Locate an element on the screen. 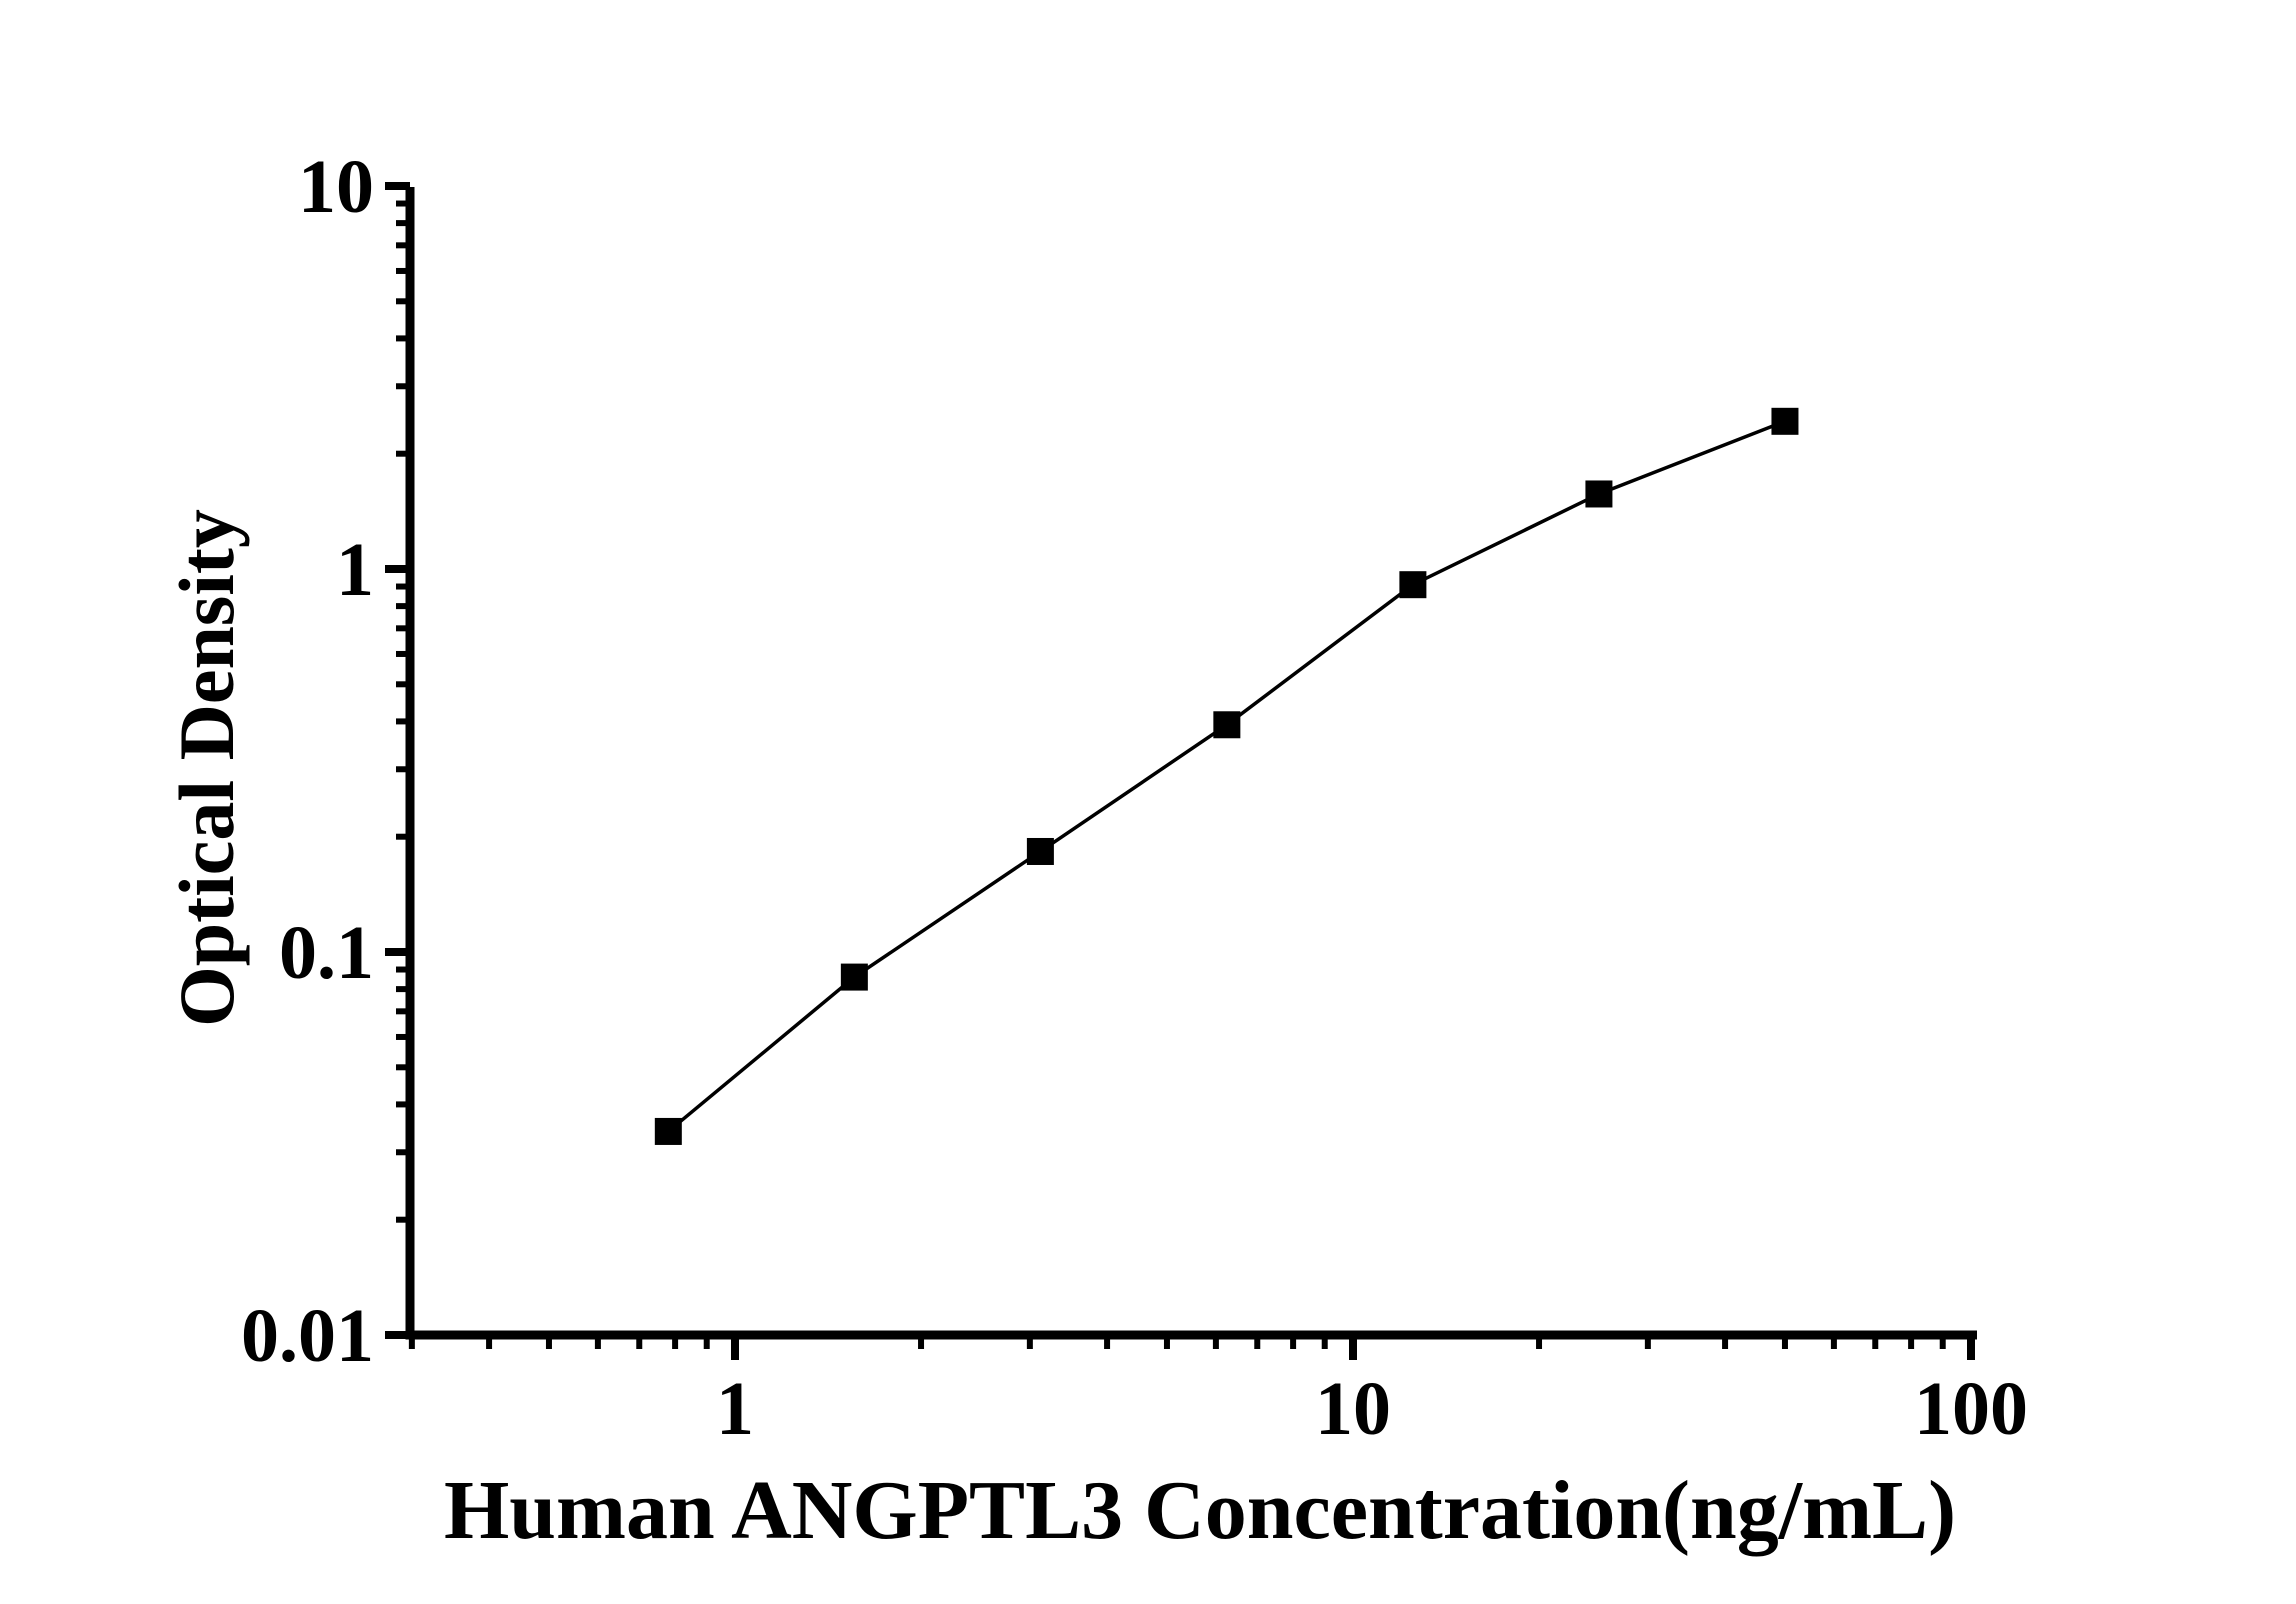 The image size is (2296, 1604). y-tick-label: 10 is located at coordinates (336, 187).